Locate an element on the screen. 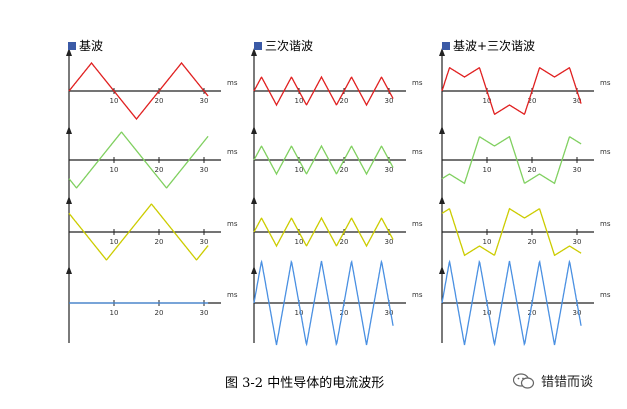 Image resolution: width=627 pixels, height=409 pixels. column-header-sum: 基波+三次谐波 is located at coordinates (488, 45).